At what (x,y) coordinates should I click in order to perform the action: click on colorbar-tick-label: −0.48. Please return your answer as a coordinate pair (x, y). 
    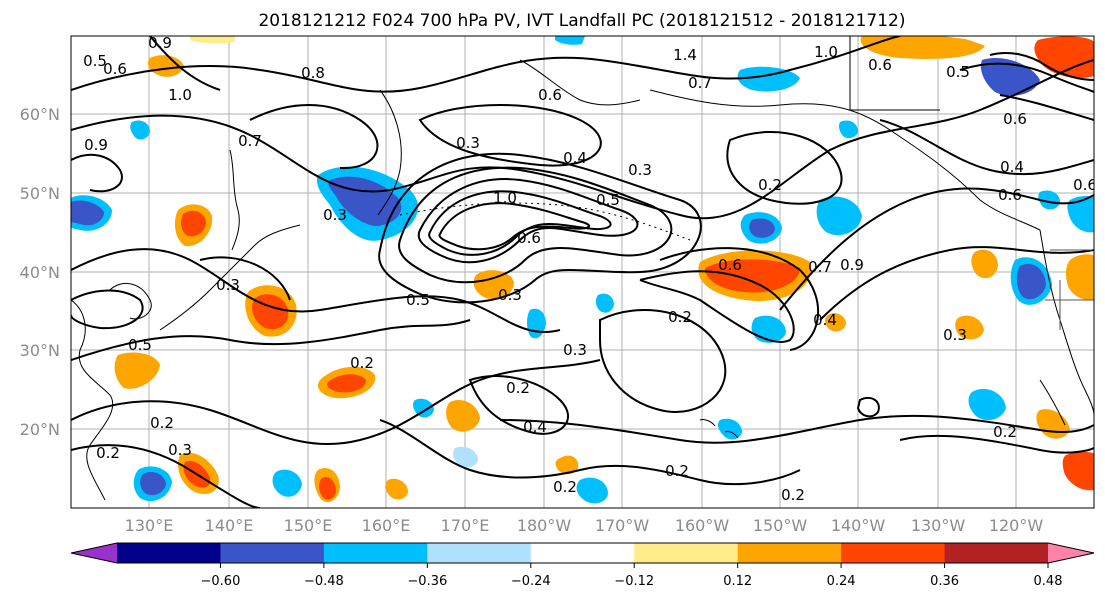
    Looking at the image, I should click on (324, 581).